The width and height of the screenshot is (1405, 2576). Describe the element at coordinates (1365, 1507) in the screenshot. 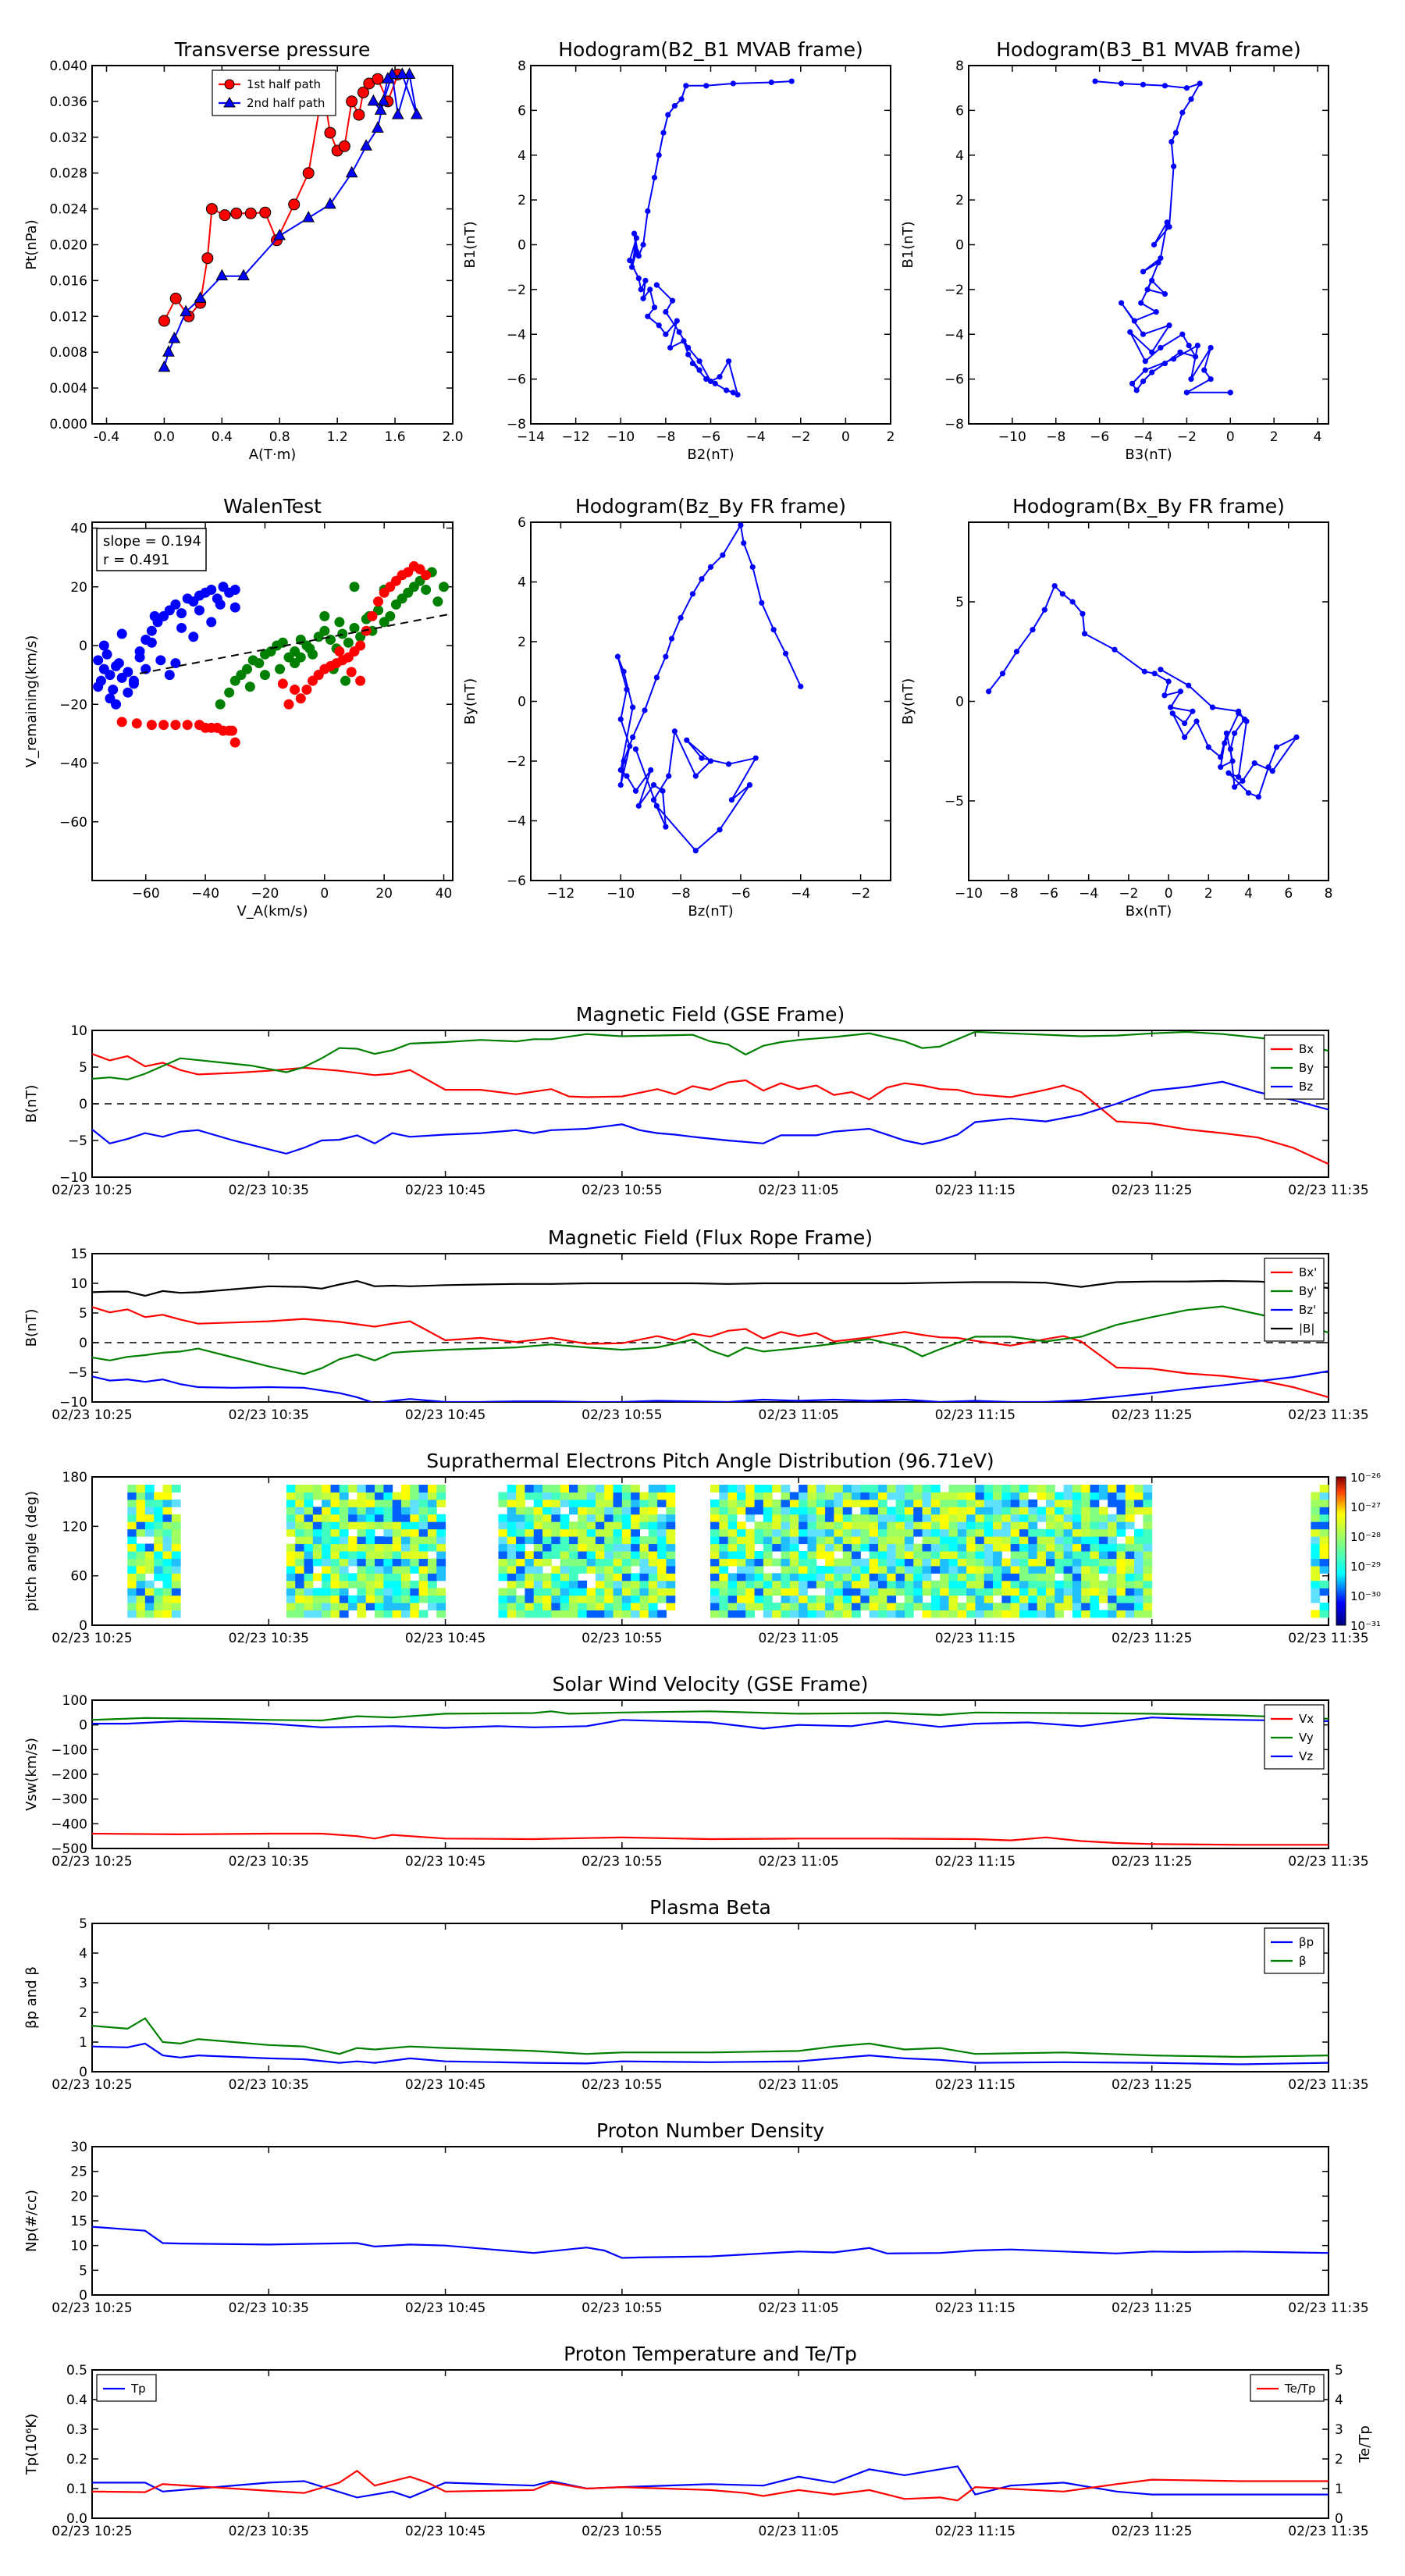

I see `colorbar-tick-label: 10⁻²⁷` at that location.